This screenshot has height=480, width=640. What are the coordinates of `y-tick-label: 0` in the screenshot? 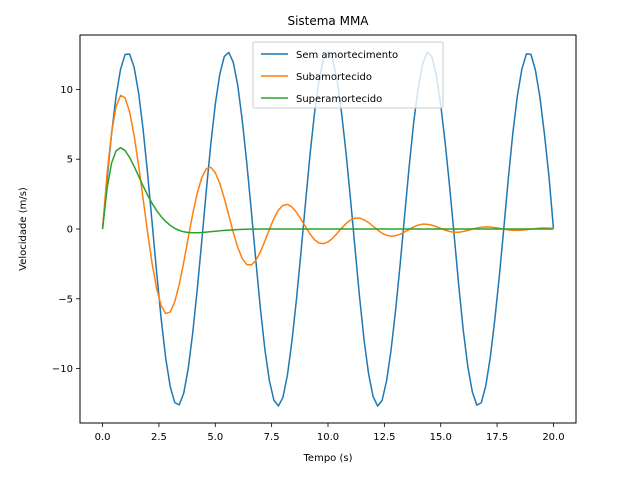 It's located at (70, 230).